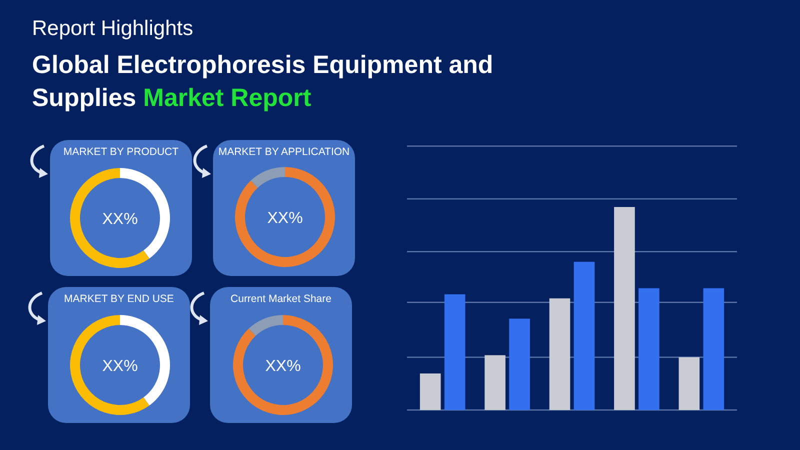 This screenshot has width=800, height=450. What do you see at coordinates (281, 299) in the screenshot?
I see `chart-title: Current Market Share` at bounding box center [281, 299].